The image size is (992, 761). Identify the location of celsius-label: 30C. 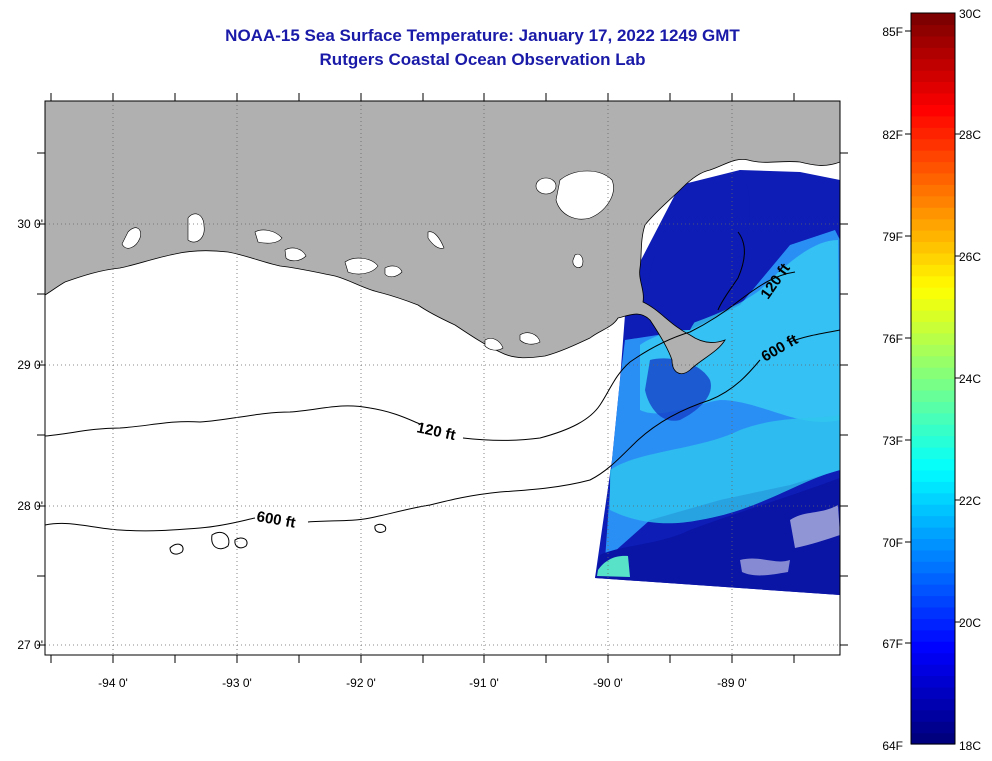
(970, 14).